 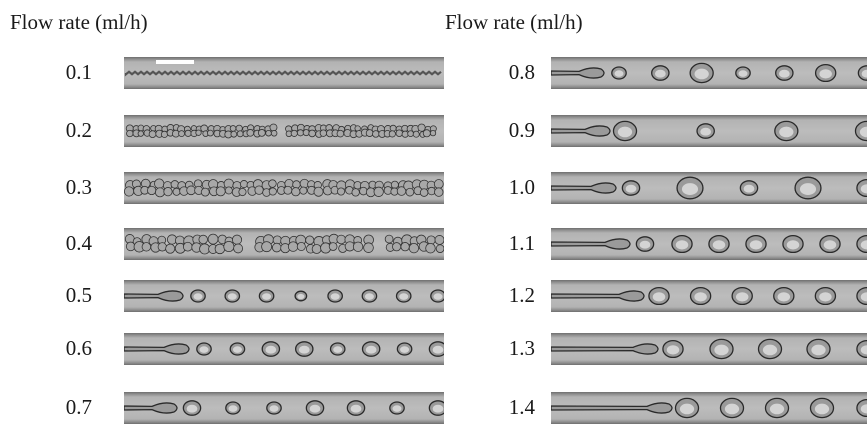 What do you see at coordinates (656, 131) in the screenshot?
I see `flow-row: 0.9` at bounding box center [656, 131].